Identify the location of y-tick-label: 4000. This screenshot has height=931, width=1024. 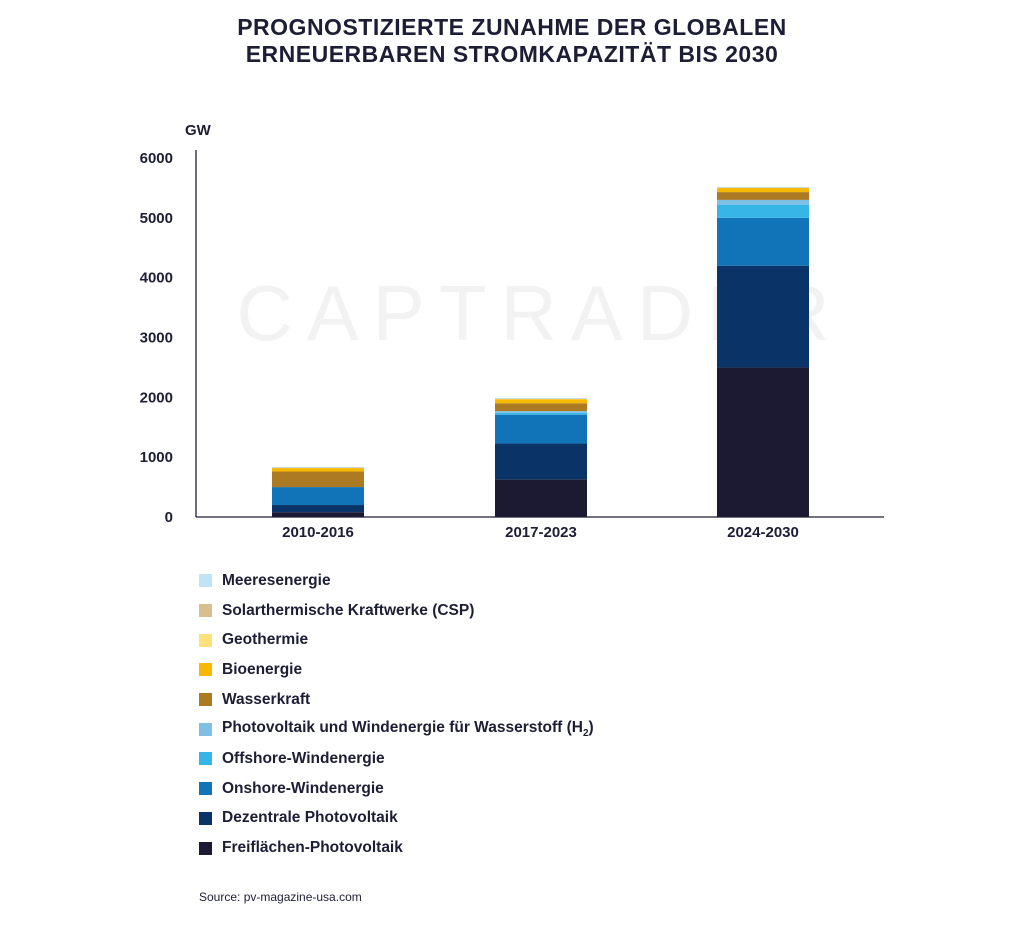
(156, 278).